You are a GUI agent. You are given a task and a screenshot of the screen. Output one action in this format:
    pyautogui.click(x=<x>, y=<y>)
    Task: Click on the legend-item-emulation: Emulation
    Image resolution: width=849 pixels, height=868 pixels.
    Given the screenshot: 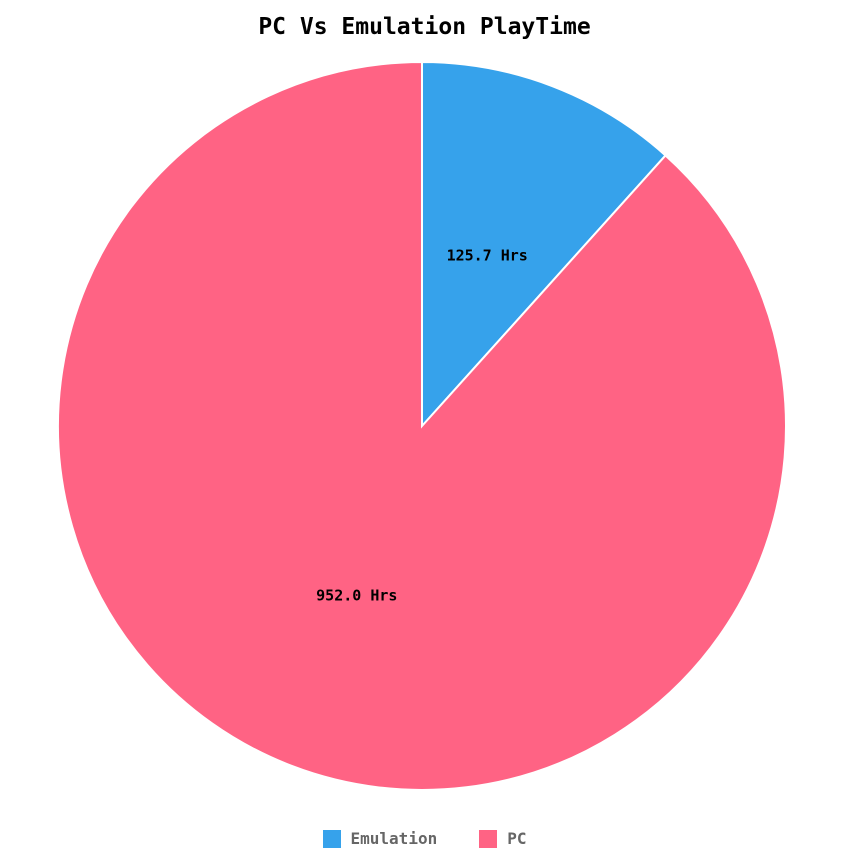 What is the action you would take?
    pyautogui.click(x=380, y=839)
    